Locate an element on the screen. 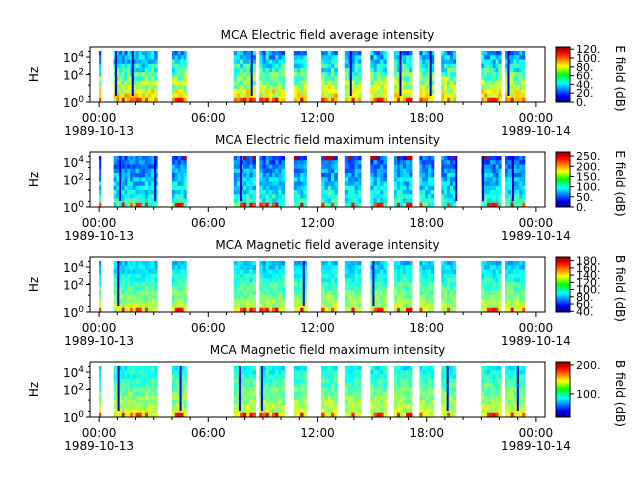 Image resolution: width=640 pixels, height=480 pixels. panel-title: MCA Magnetic field average intensity is located at coordinates (327, 245).